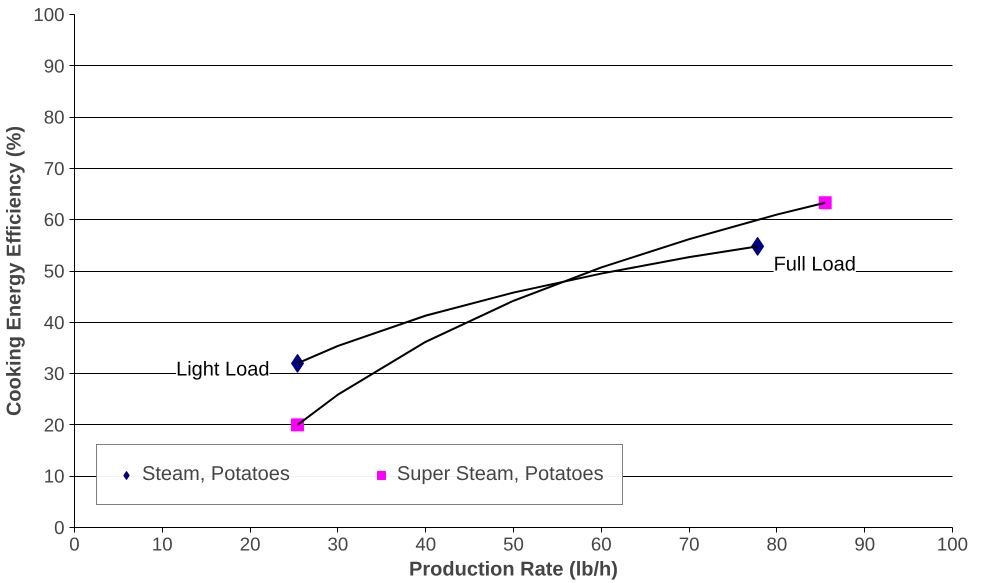 The height and width of the screenshot is (583, 987). I want to click on point, so click(825, 203).